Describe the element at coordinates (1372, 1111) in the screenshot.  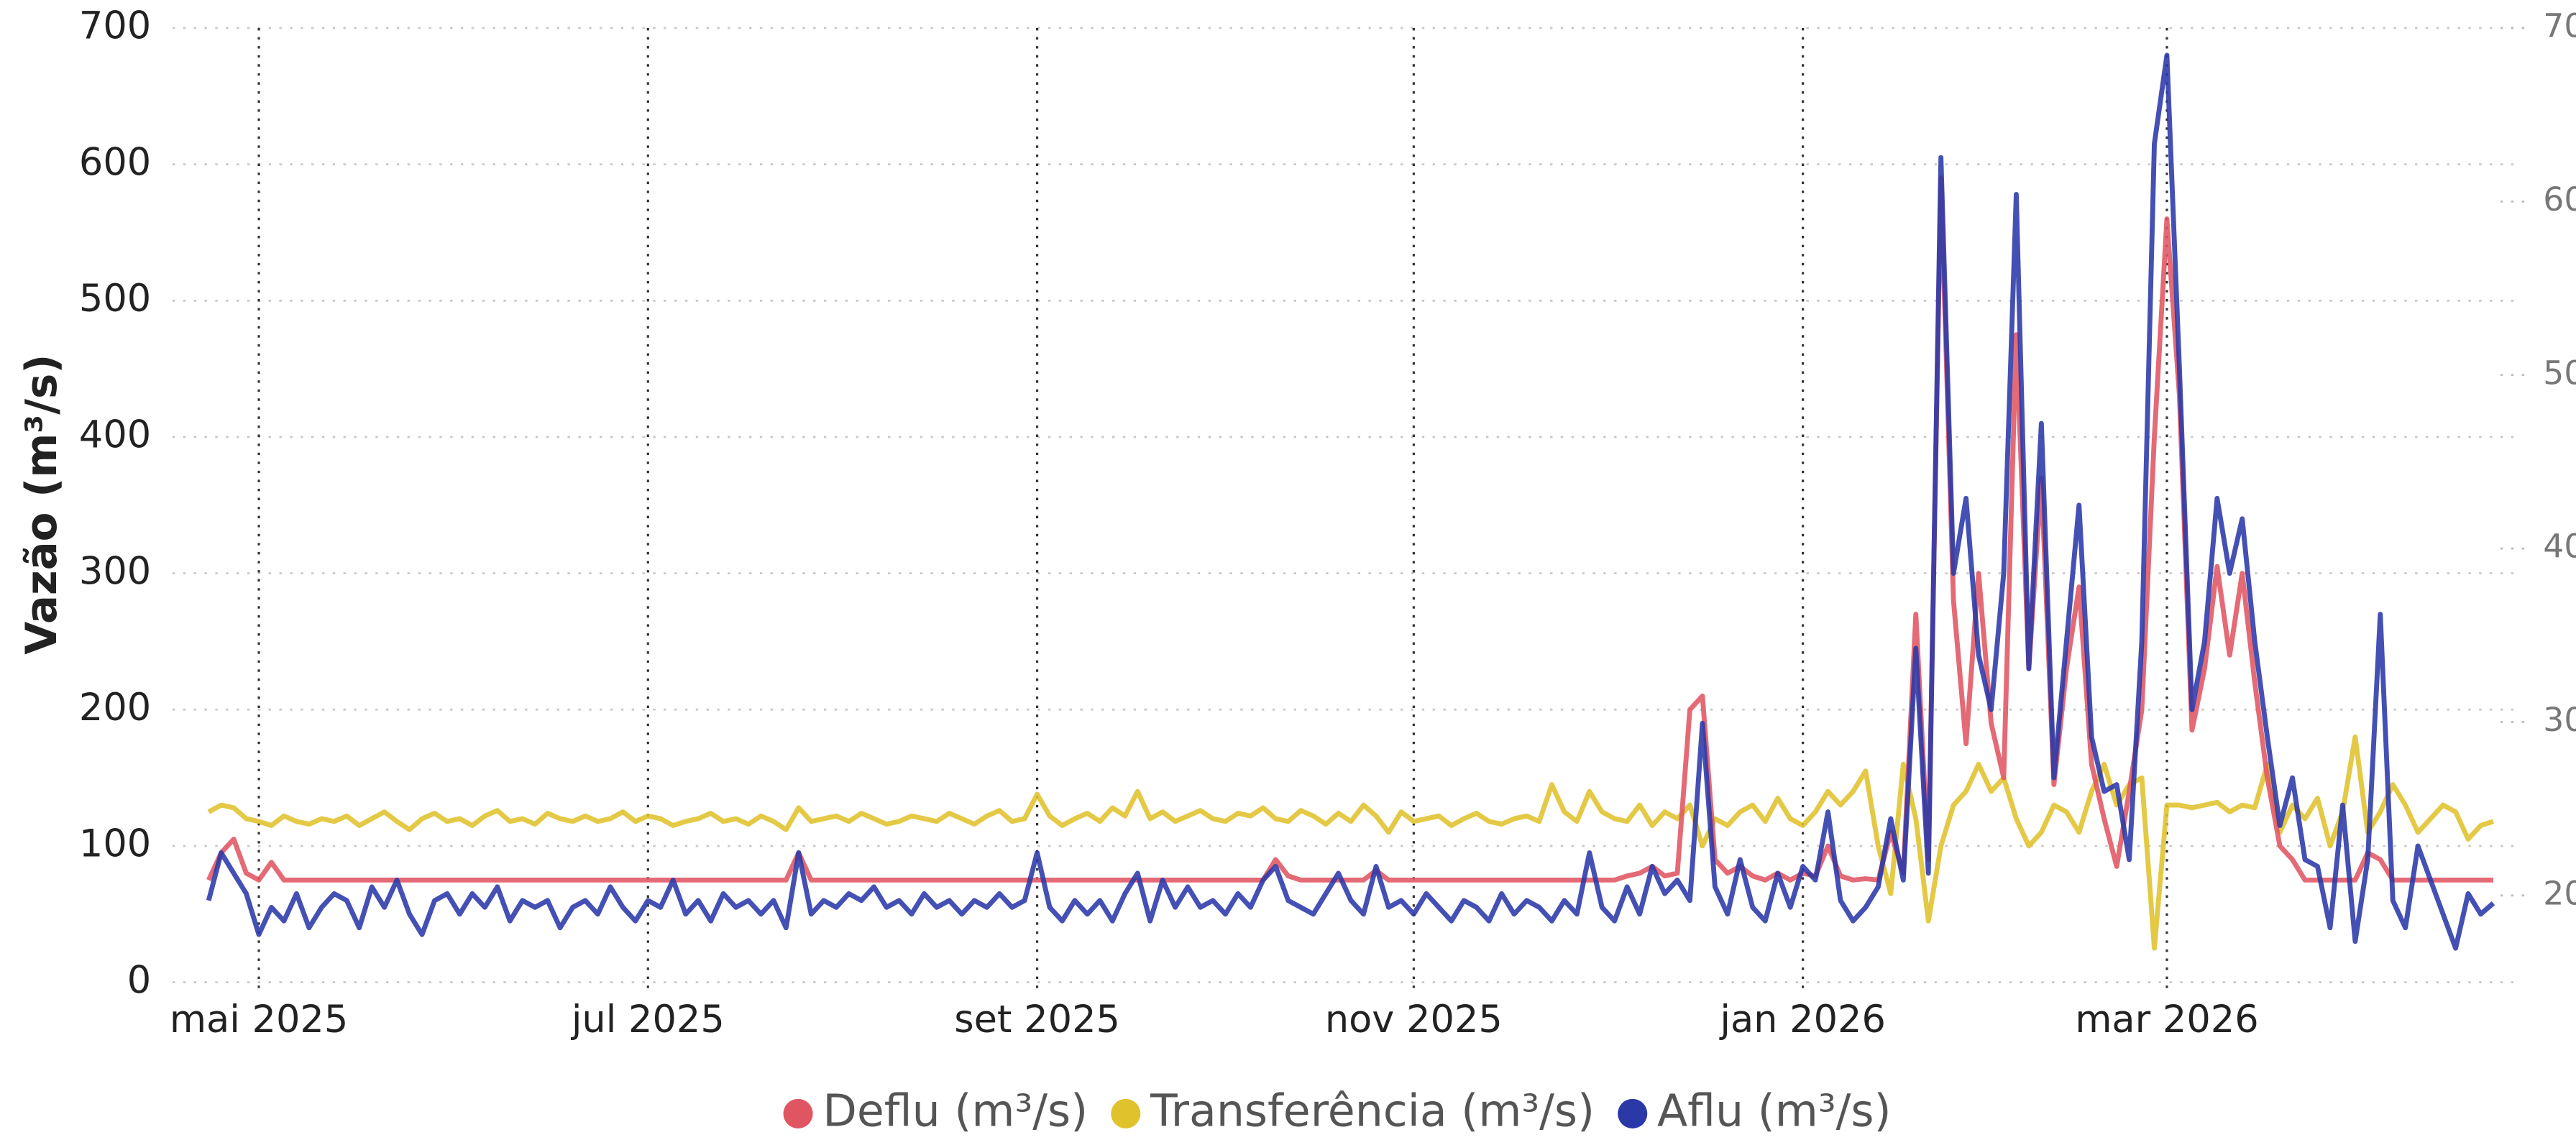
I see `legend-label: Transferência (m³/s)` at that location.